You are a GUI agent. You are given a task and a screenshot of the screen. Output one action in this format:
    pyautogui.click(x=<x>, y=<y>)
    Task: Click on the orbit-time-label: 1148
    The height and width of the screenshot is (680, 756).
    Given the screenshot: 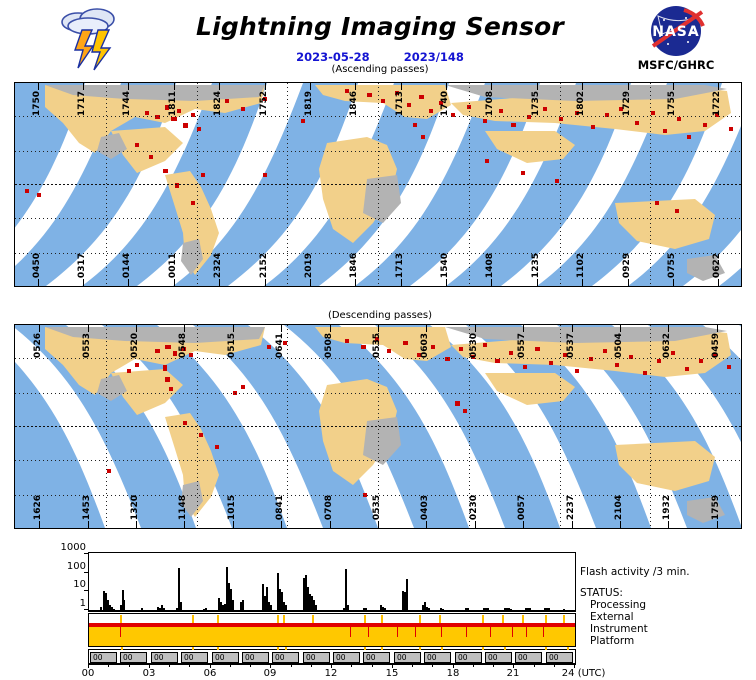 What is the action you would take?
    pyautogui.click(x=183, y=507)
    